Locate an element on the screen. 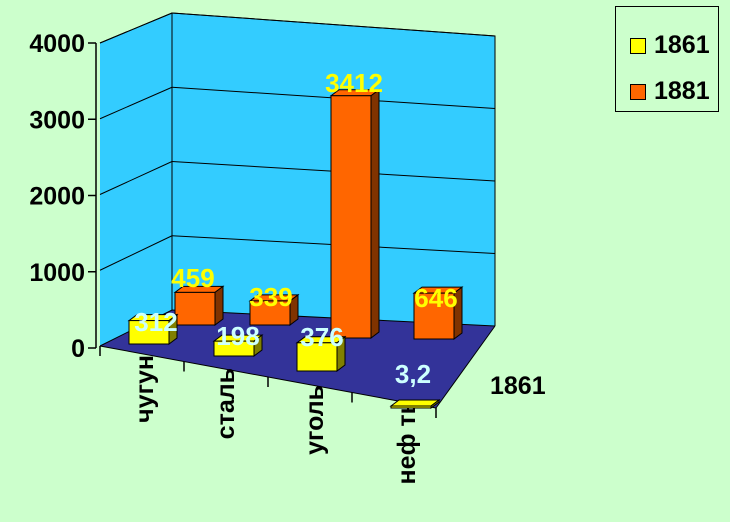  y-tick-labels: 0 1000 2000 3000 4000 is located at coordinates (57, 196).